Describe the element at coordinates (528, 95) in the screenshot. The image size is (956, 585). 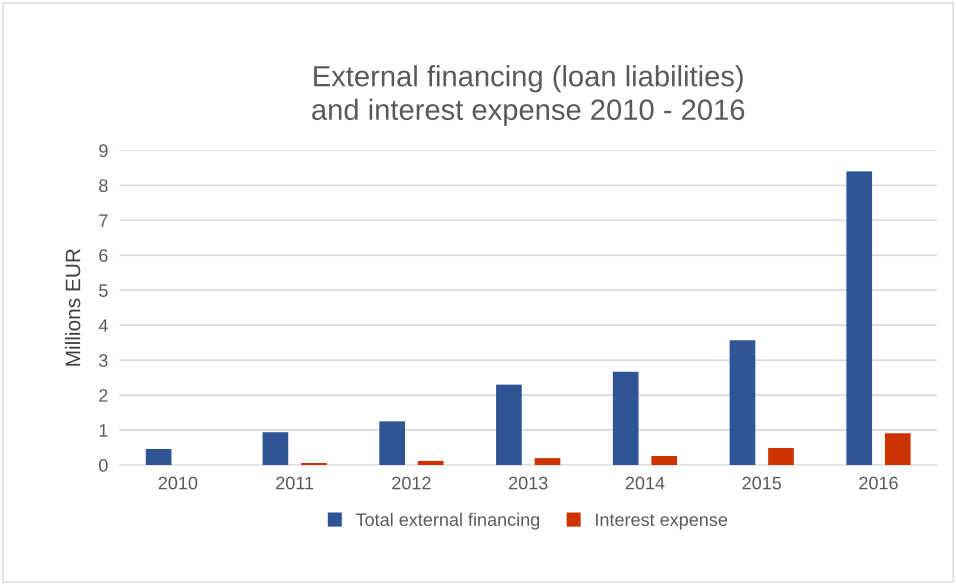
I see `chart-title: External financing (loan liabilities) and interest expense 2010 - 2016` at that location.